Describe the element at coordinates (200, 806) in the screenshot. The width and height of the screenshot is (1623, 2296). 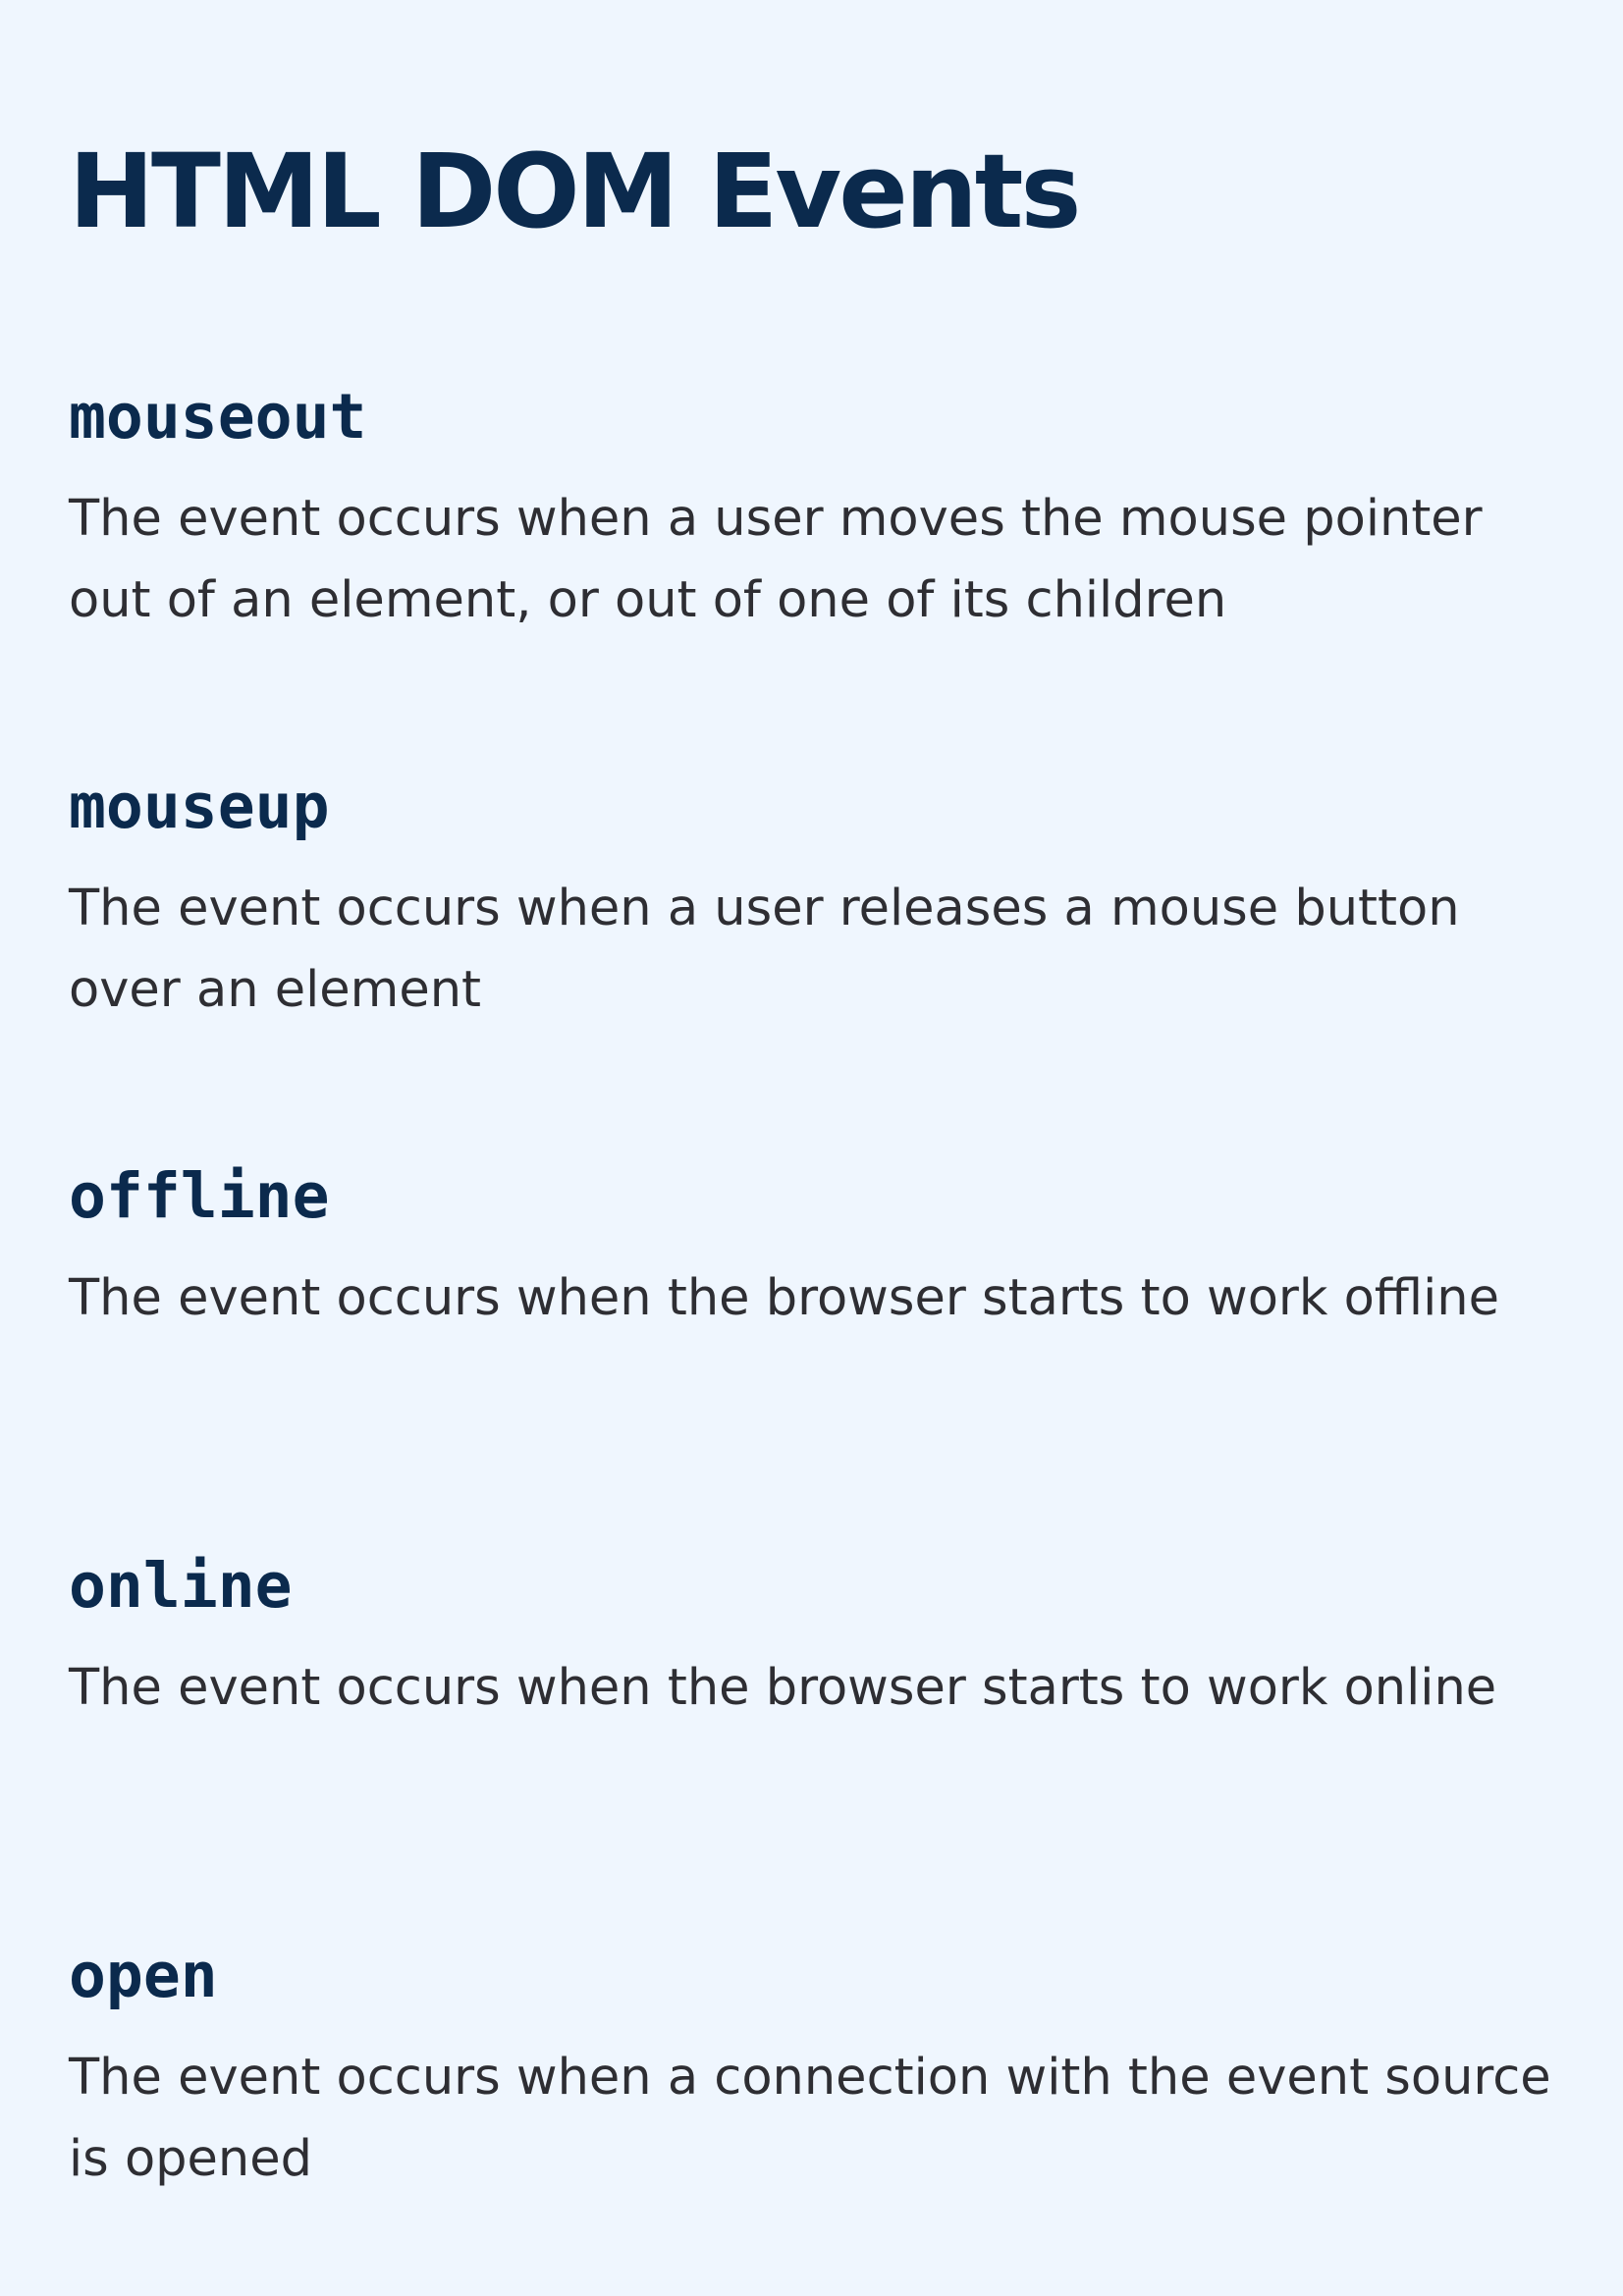
I see `event-name: mouseup` at that location.